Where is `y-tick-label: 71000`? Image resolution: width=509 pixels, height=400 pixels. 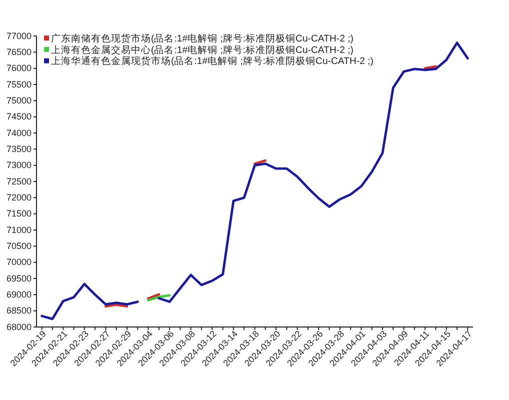
y-tick-label: 71000 is located at coordinates (19, 229).